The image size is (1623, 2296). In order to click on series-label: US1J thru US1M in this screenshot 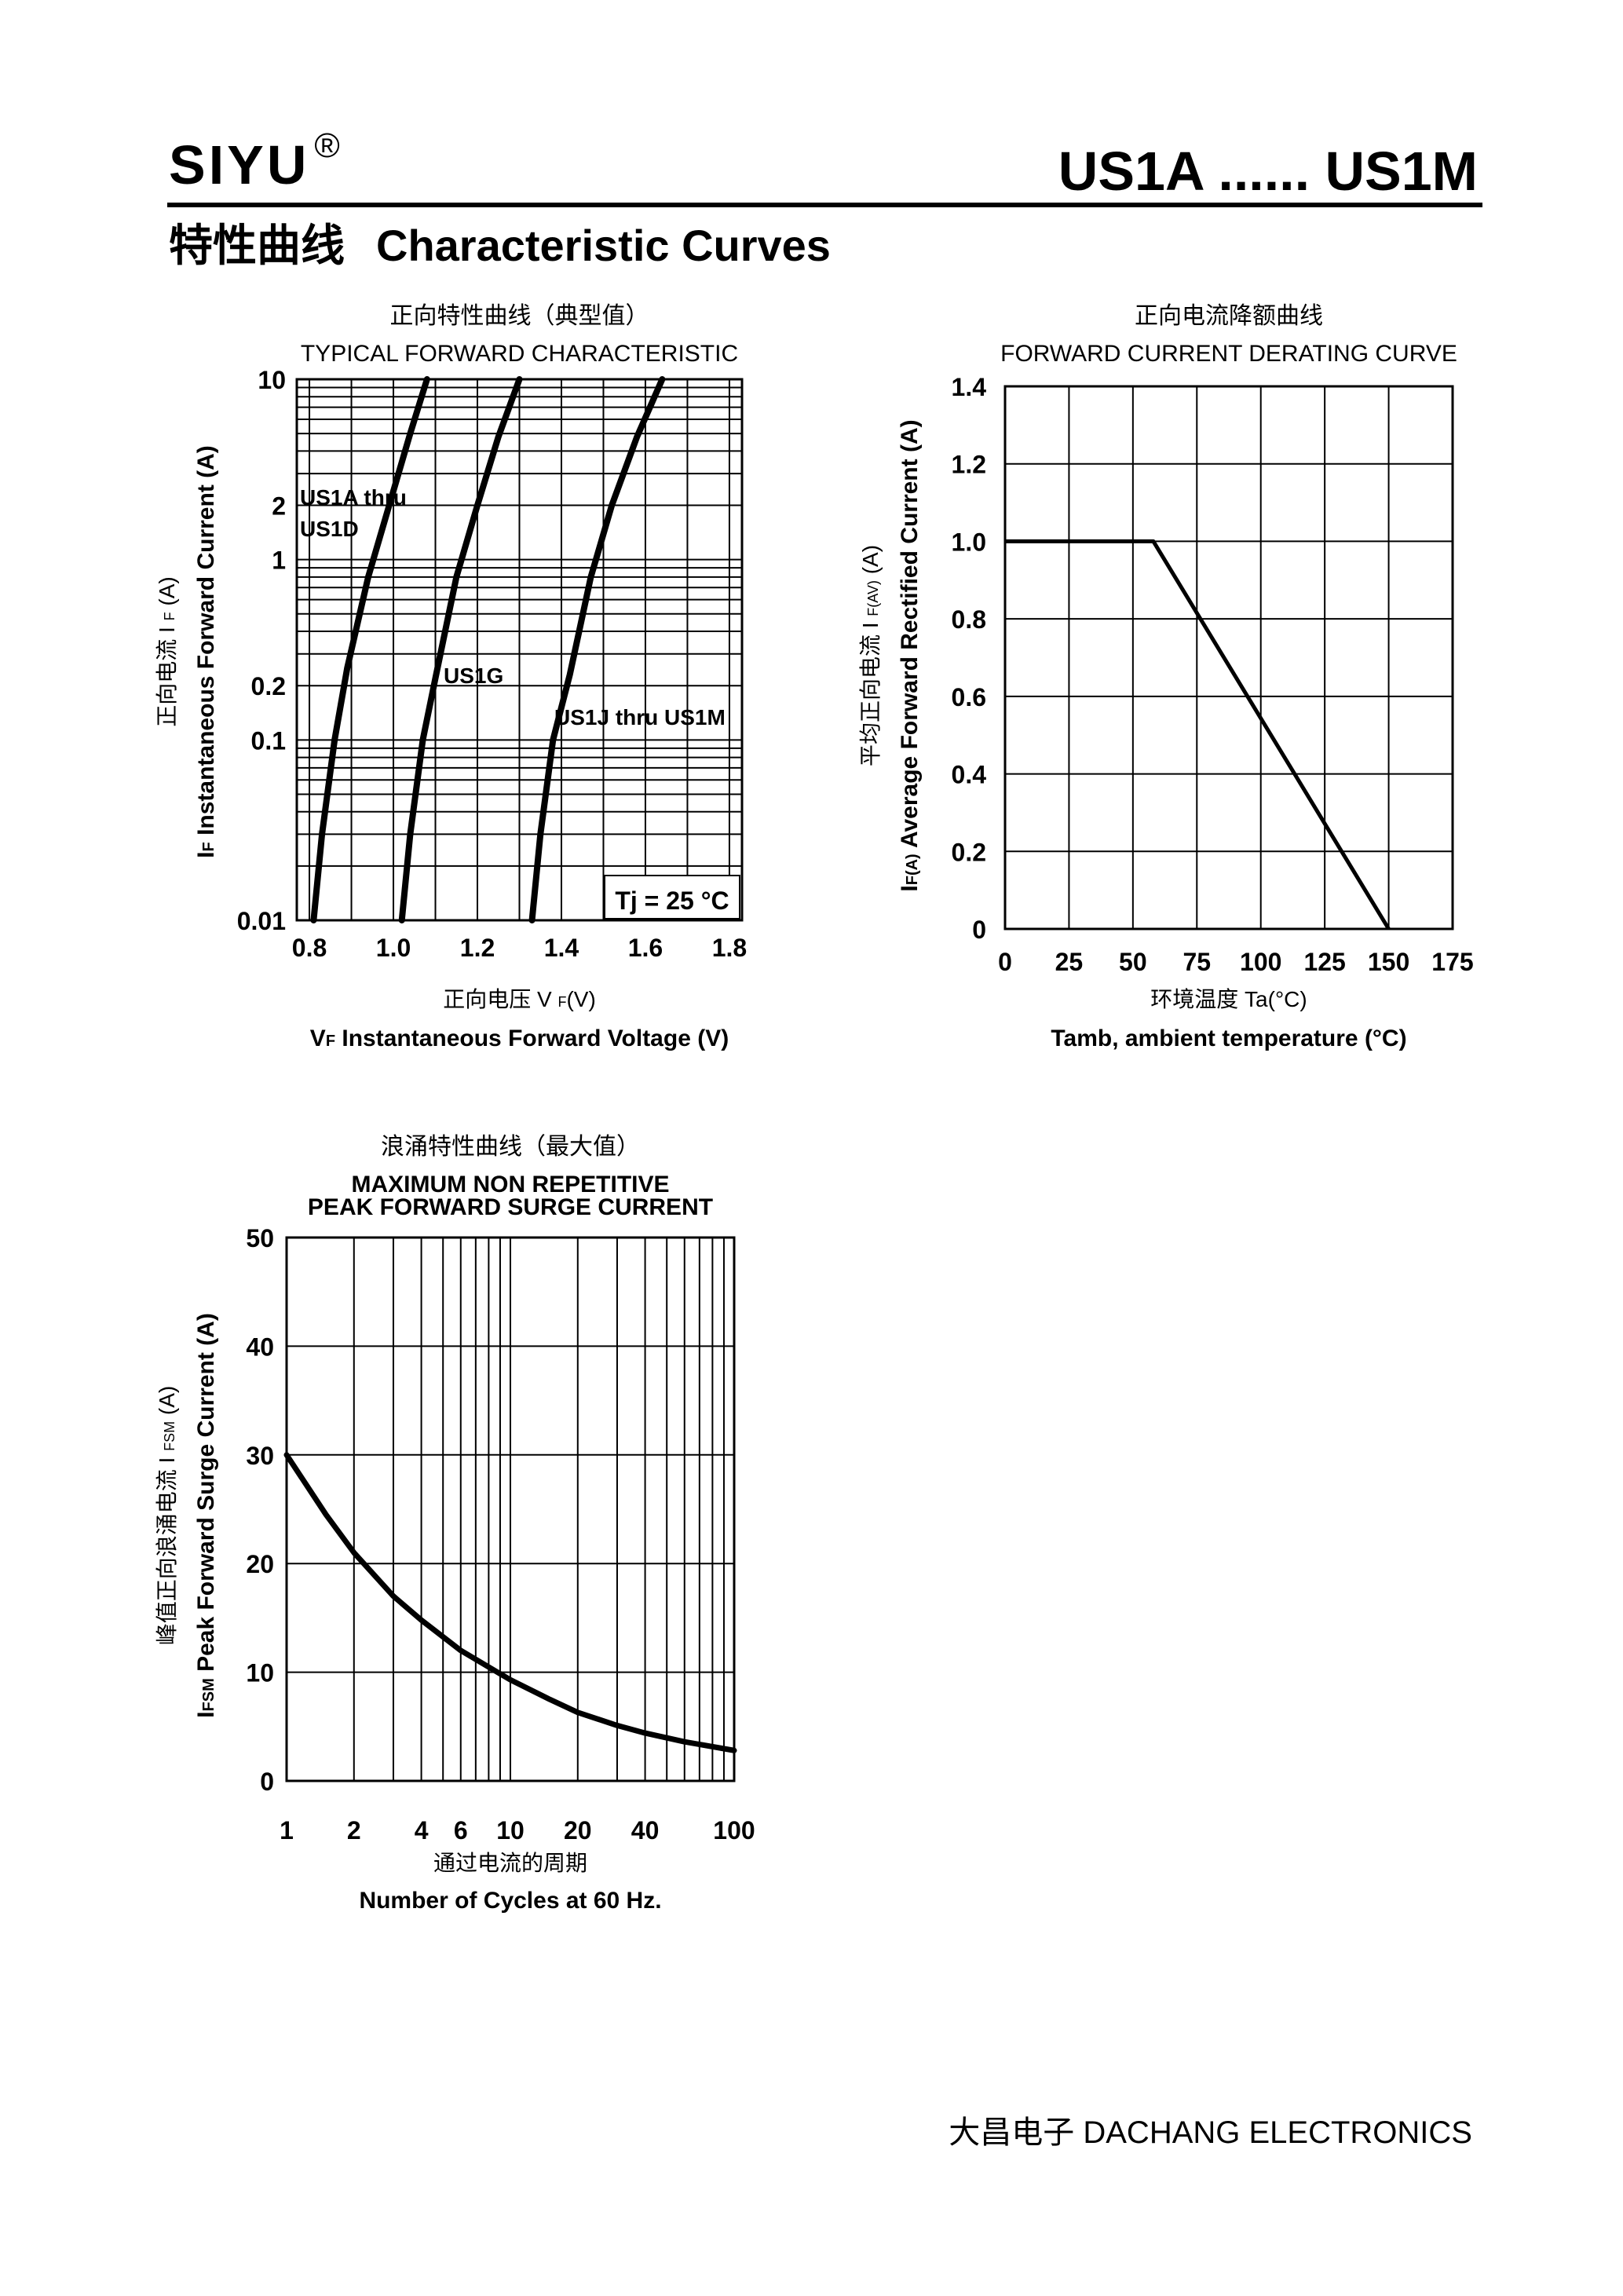, I will do `click(640, 717)`.